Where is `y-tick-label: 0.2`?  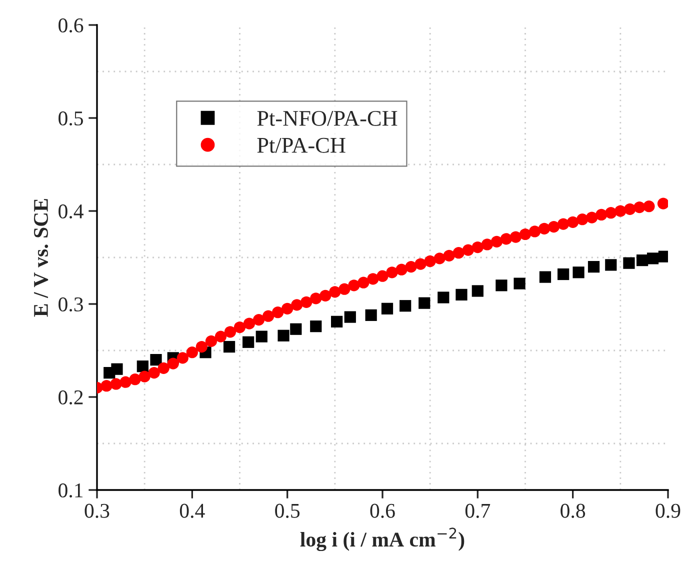
y-tick-label: 0.2 is located at coordinates (70, 397).